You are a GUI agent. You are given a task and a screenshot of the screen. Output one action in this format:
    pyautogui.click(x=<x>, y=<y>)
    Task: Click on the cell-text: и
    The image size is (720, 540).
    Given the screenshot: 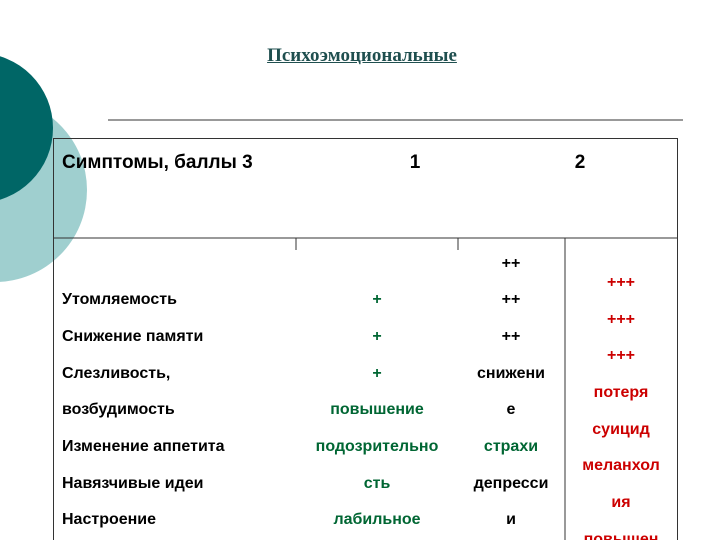 What is the action you would take?
    pyautogui.click(x=511, y=519)
    